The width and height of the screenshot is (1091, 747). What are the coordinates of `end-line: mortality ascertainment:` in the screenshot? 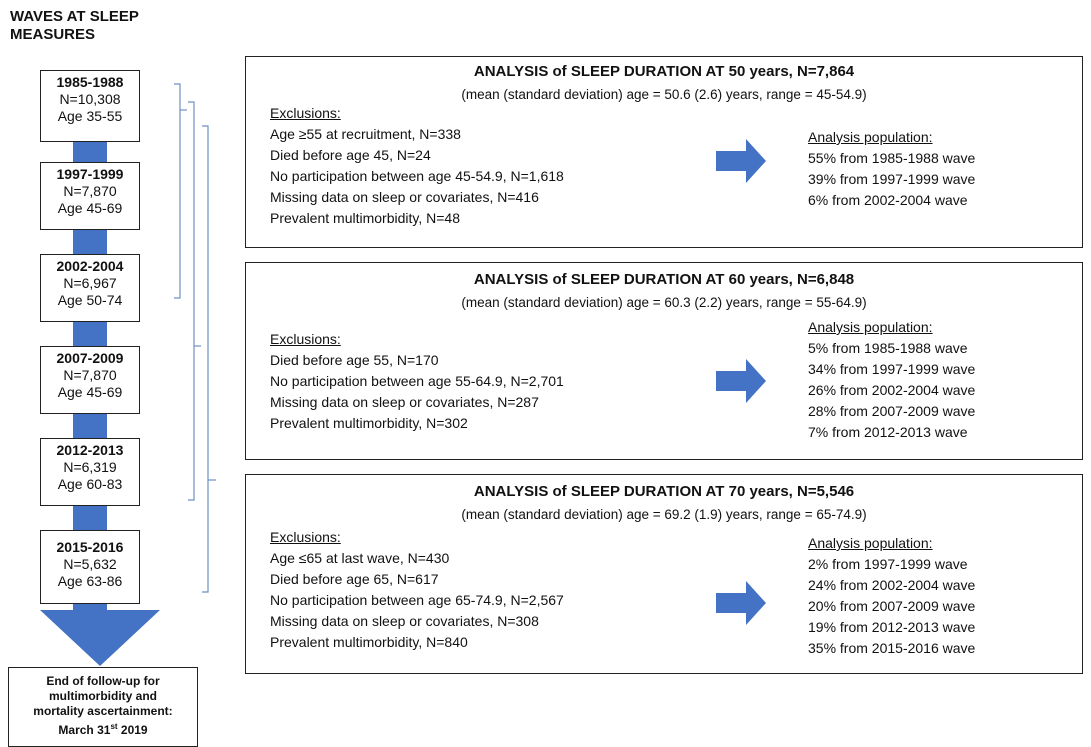 It's located at (103, 711).